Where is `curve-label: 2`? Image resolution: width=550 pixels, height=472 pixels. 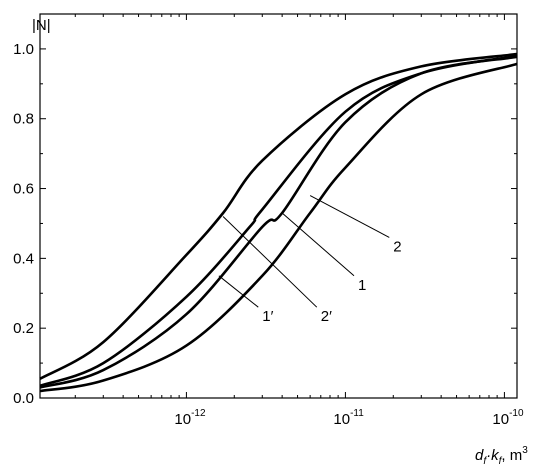 curve-label: 2 is located at coordinates (397, 246).